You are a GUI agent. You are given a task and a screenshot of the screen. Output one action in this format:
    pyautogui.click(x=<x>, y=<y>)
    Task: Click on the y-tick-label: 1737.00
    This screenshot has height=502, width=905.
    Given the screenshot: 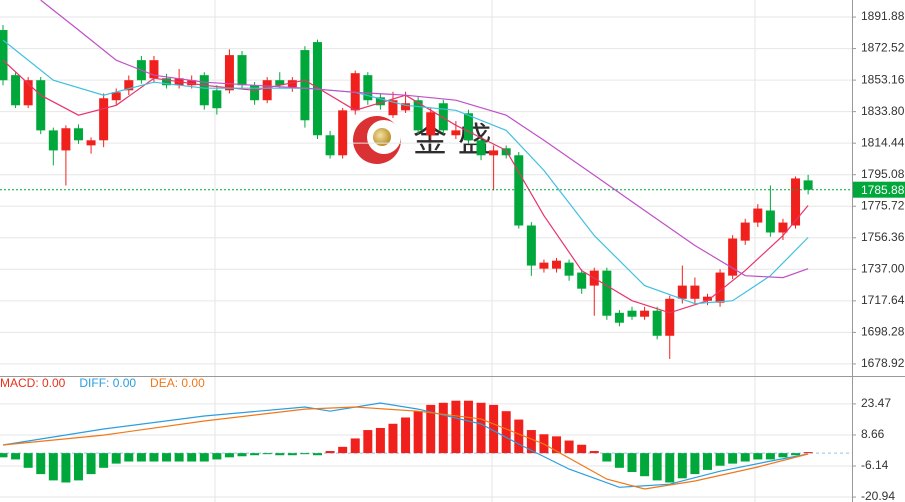 What is the action you would take?
    pyautogui.click(x=883, y=268)
    